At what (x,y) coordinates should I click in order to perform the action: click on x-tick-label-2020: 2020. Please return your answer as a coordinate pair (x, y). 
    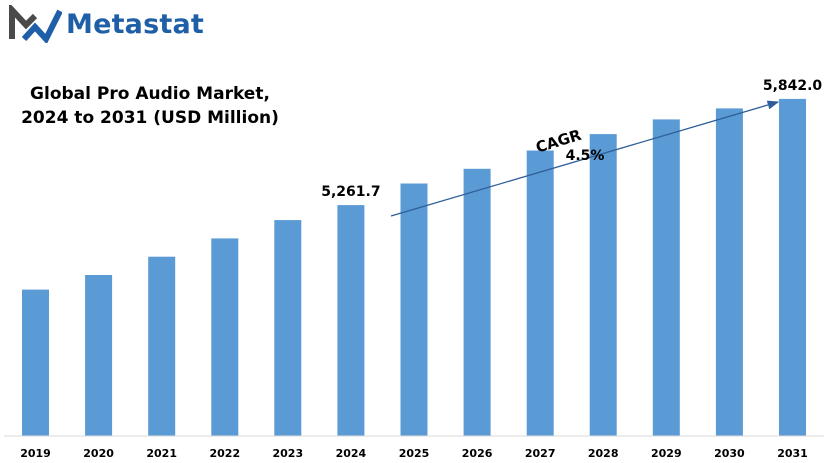
    Looking at the image, I should click on (98, 453).